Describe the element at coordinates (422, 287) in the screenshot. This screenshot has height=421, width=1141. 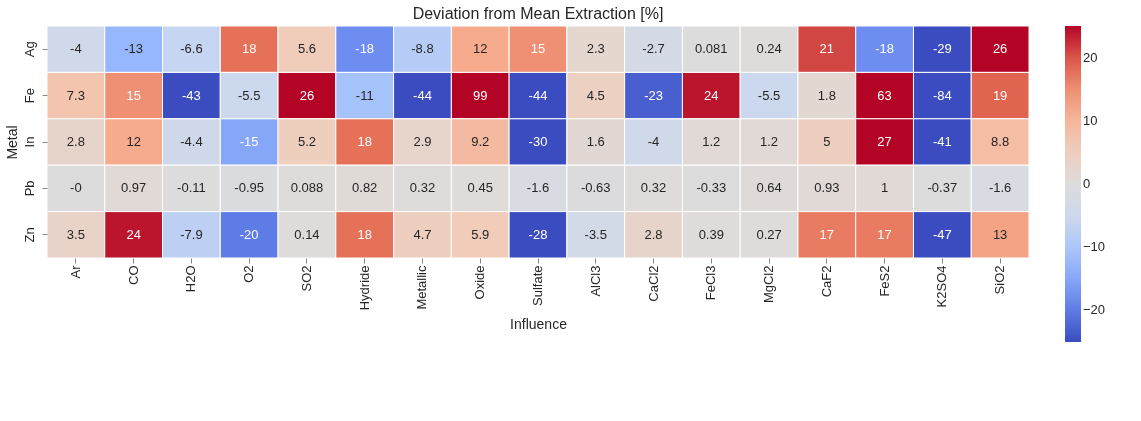
I see `x-tick-label: Metallic` at that location.